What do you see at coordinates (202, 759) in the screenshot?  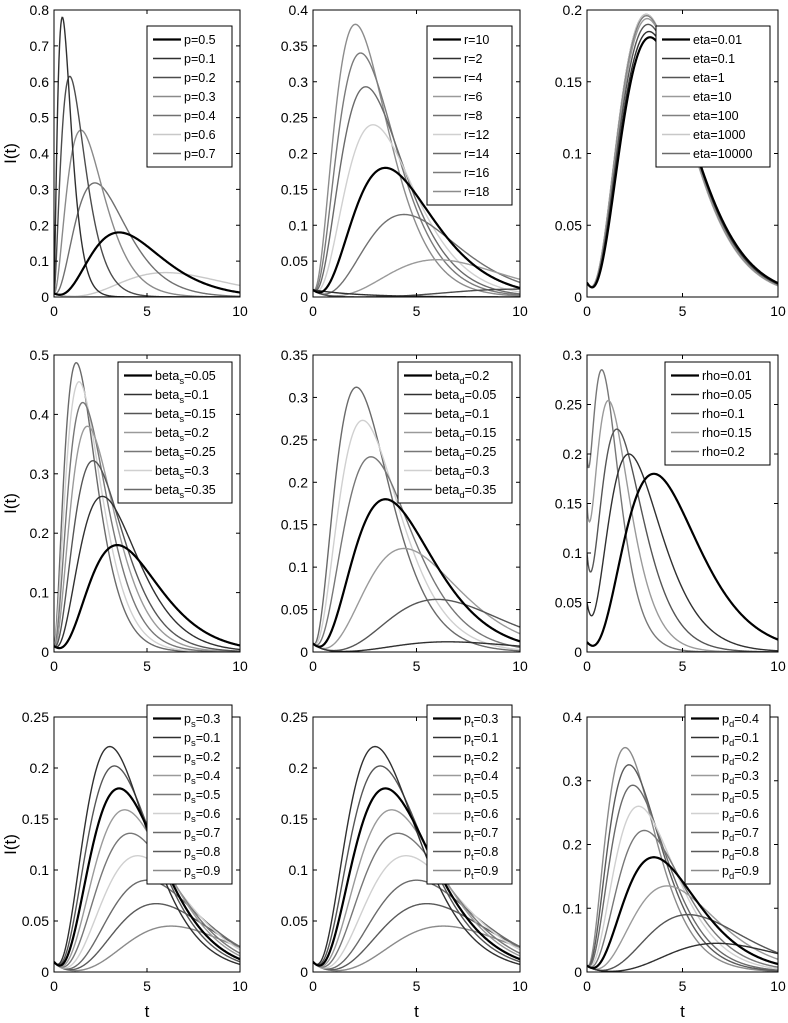 I see `legend-label: ps=0.2` at bounding box center [202, 759].